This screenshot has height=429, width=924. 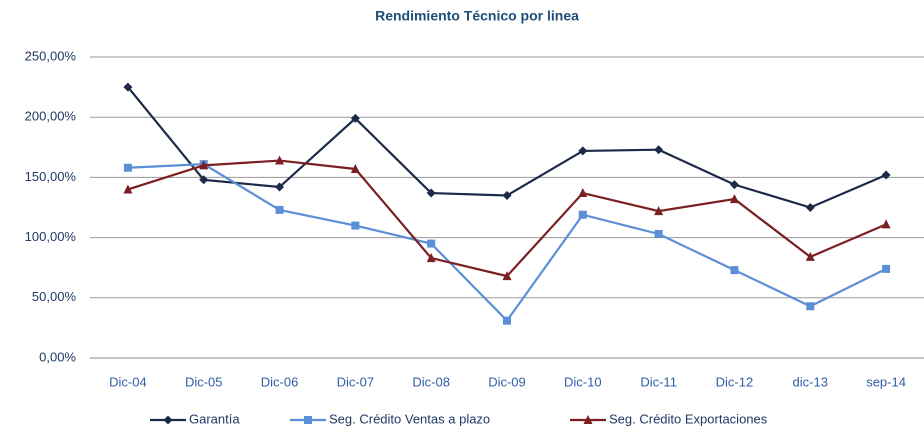 I want to click on legend-label: Garantía, so click(x=214, y=418).